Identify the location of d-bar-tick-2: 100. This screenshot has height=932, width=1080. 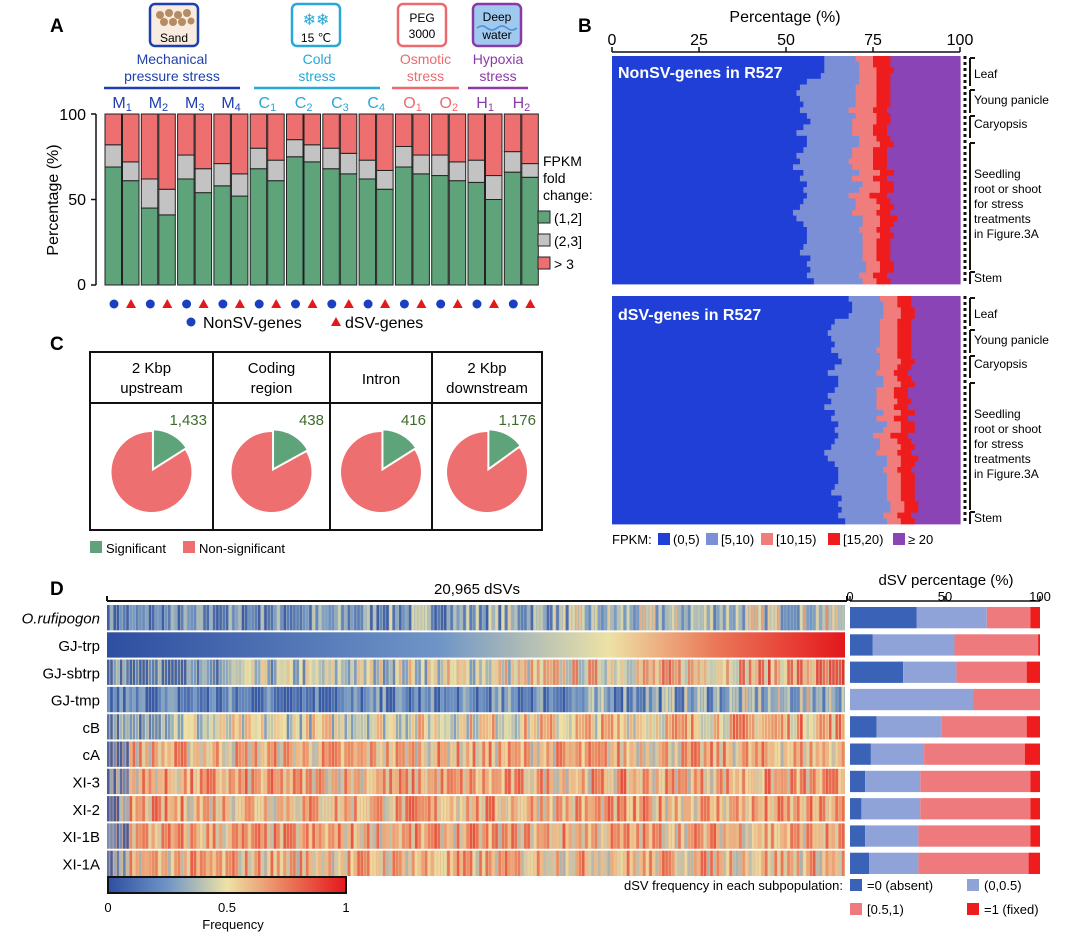
(1040, 596).